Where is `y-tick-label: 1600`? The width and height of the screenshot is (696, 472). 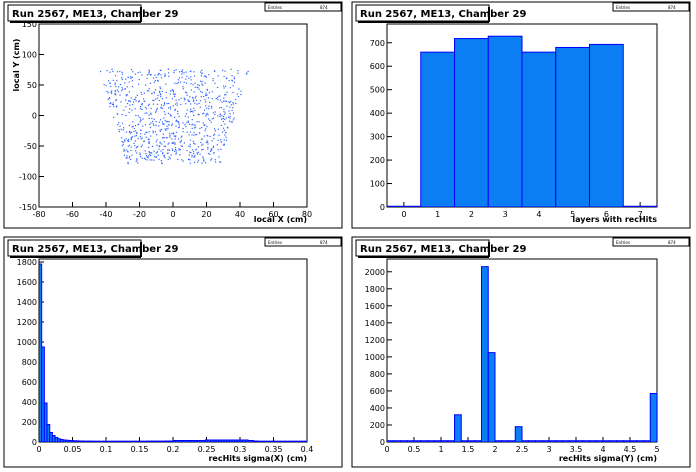
y-tick-label: 1600 is located at coordinates (27, 282).